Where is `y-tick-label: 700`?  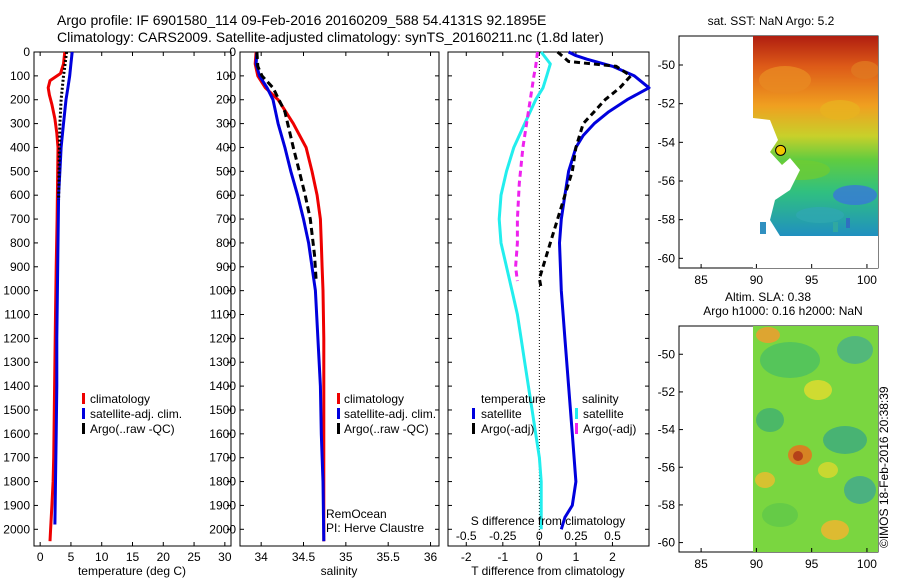
y-tick-label: 700 is located at coordinates (20, 219).